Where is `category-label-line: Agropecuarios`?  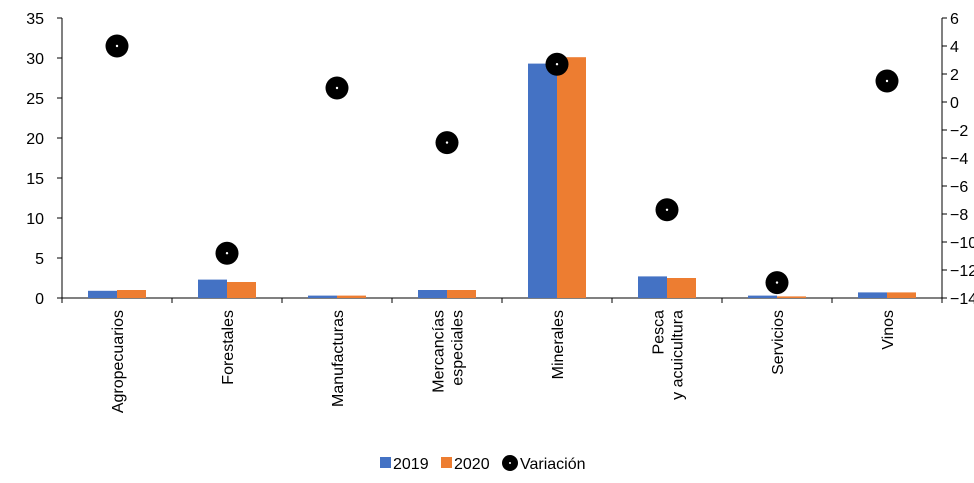
category-label-line: Agropecuarios is located at coordinates (118, 361).